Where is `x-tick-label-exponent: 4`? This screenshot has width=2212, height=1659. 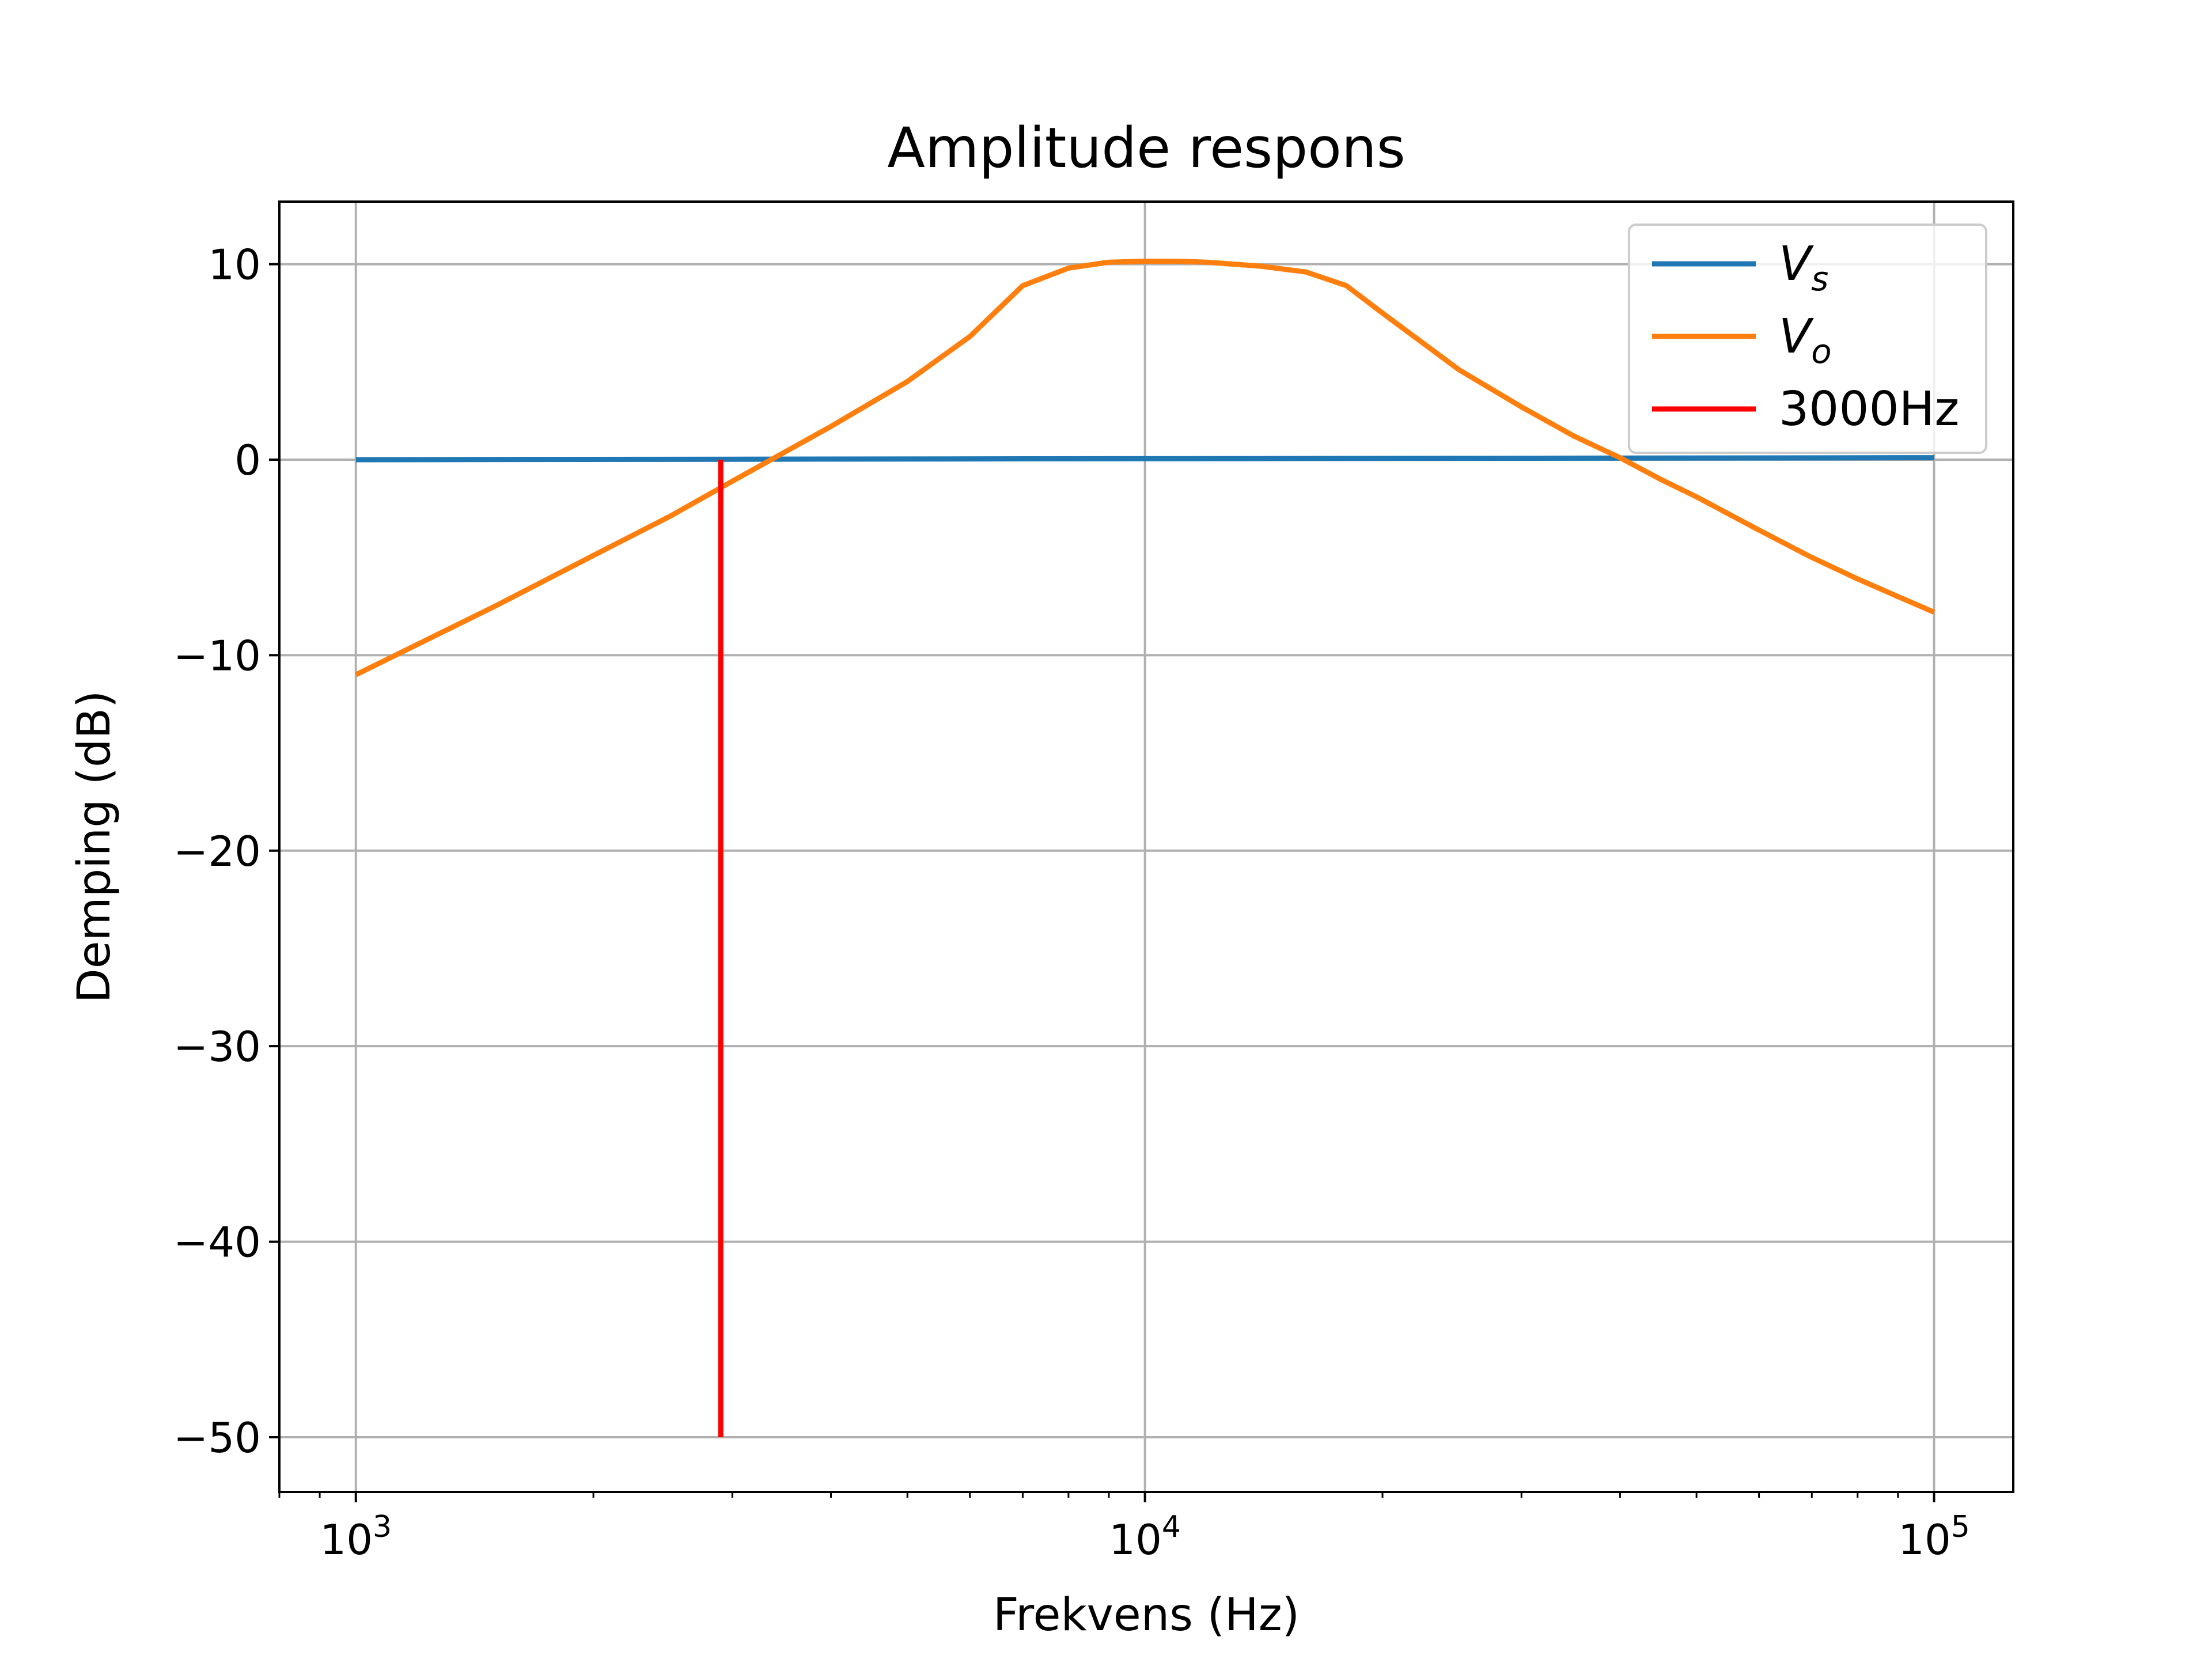 x-tick-label-exponent: 4 is located at coordinates (1171, 1527).